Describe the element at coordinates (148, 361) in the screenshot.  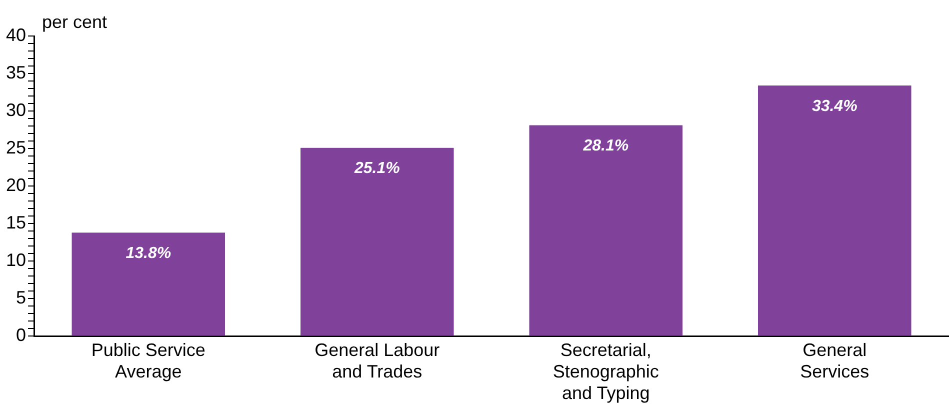
I see `x-tick-label: Public Service Average` at that location.